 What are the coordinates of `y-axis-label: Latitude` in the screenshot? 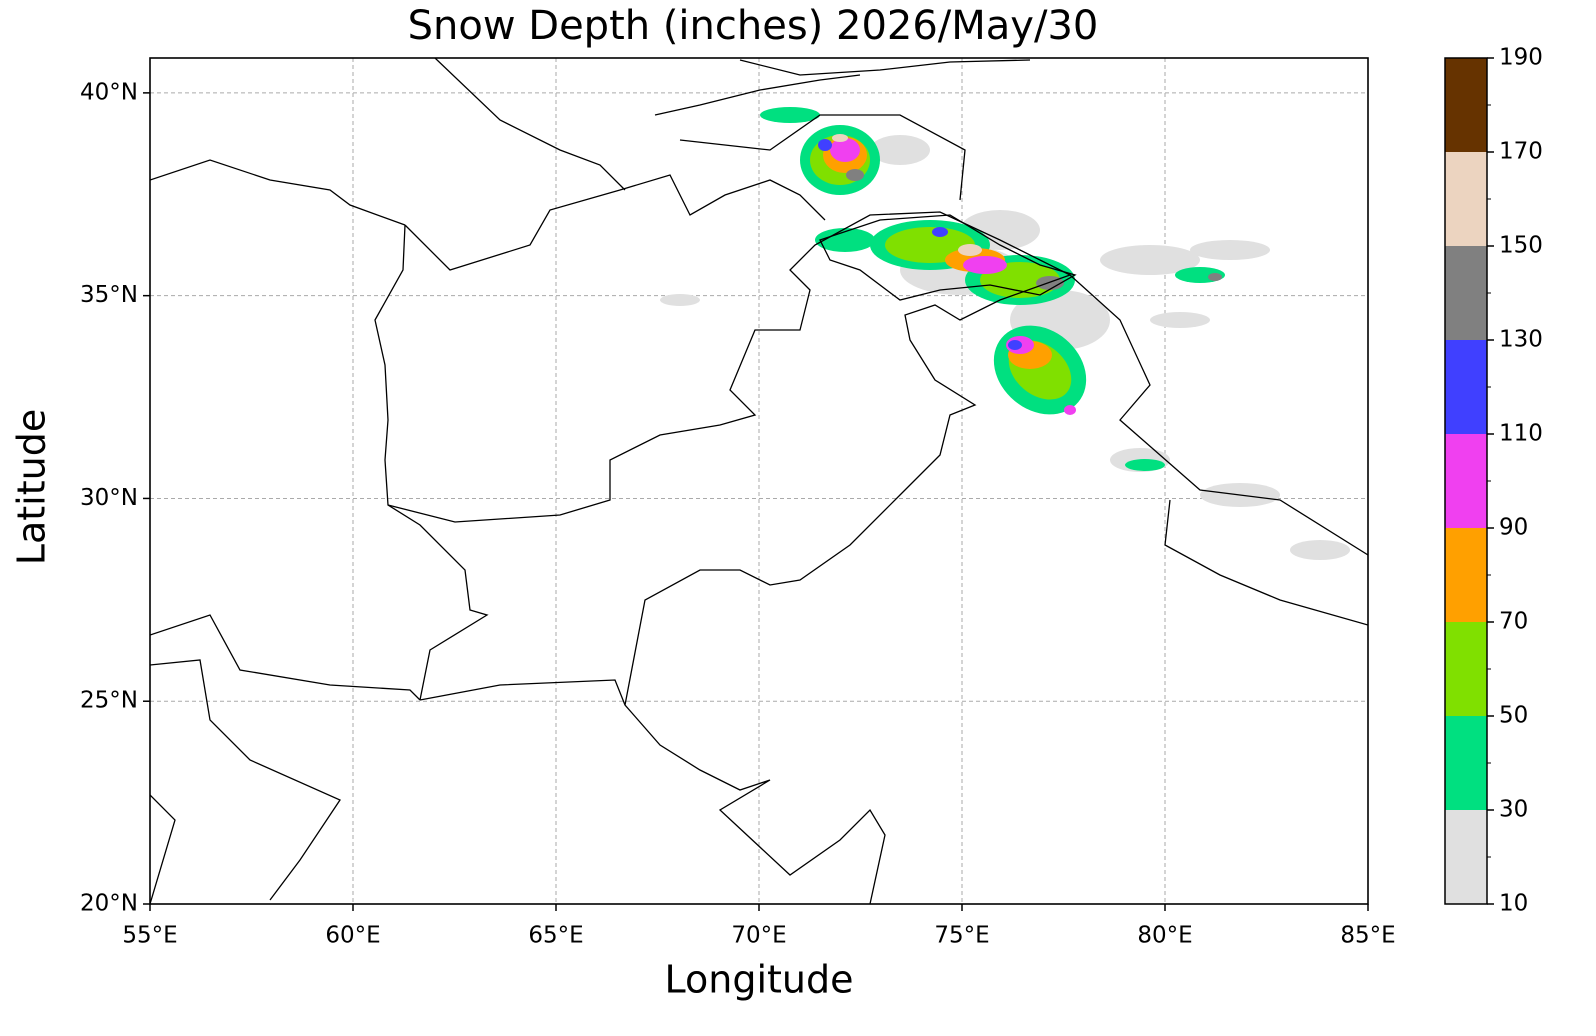 It's located at (32, 487).